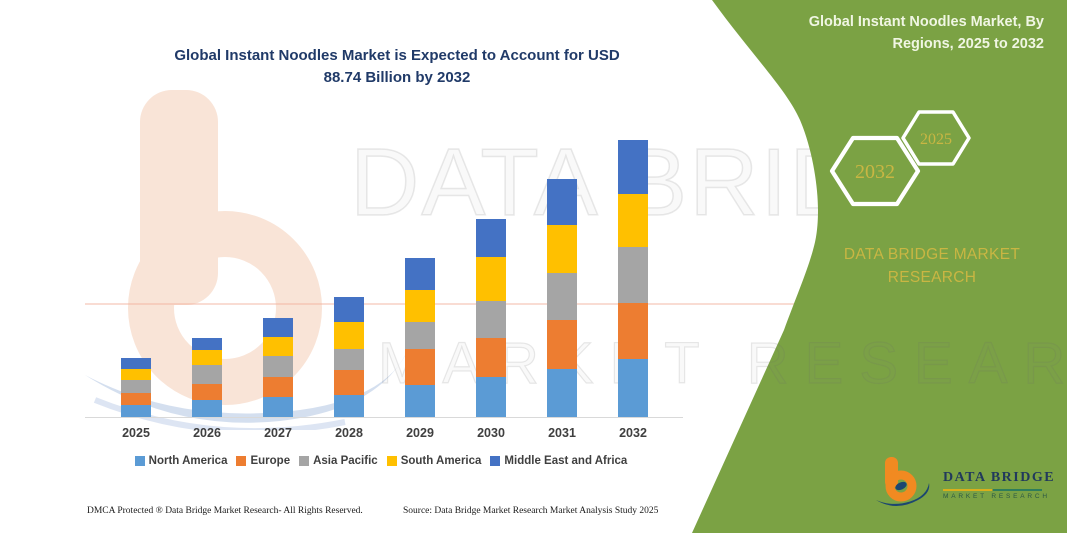 The image size is (1067, 533). Describe the element at coordinates (633, 433) in the screenshot. I see `x-axis-label-2032: 2032` at that location.